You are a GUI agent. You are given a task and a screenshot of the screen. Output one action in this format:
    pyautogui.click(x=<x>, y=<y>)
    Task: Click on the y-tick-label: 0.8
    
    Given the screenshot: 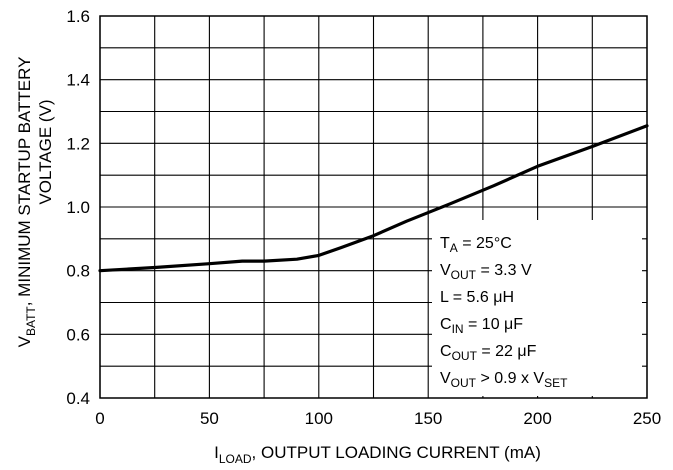 What is the action you would take?
    pyautogui.click(x=78, y=271)
    